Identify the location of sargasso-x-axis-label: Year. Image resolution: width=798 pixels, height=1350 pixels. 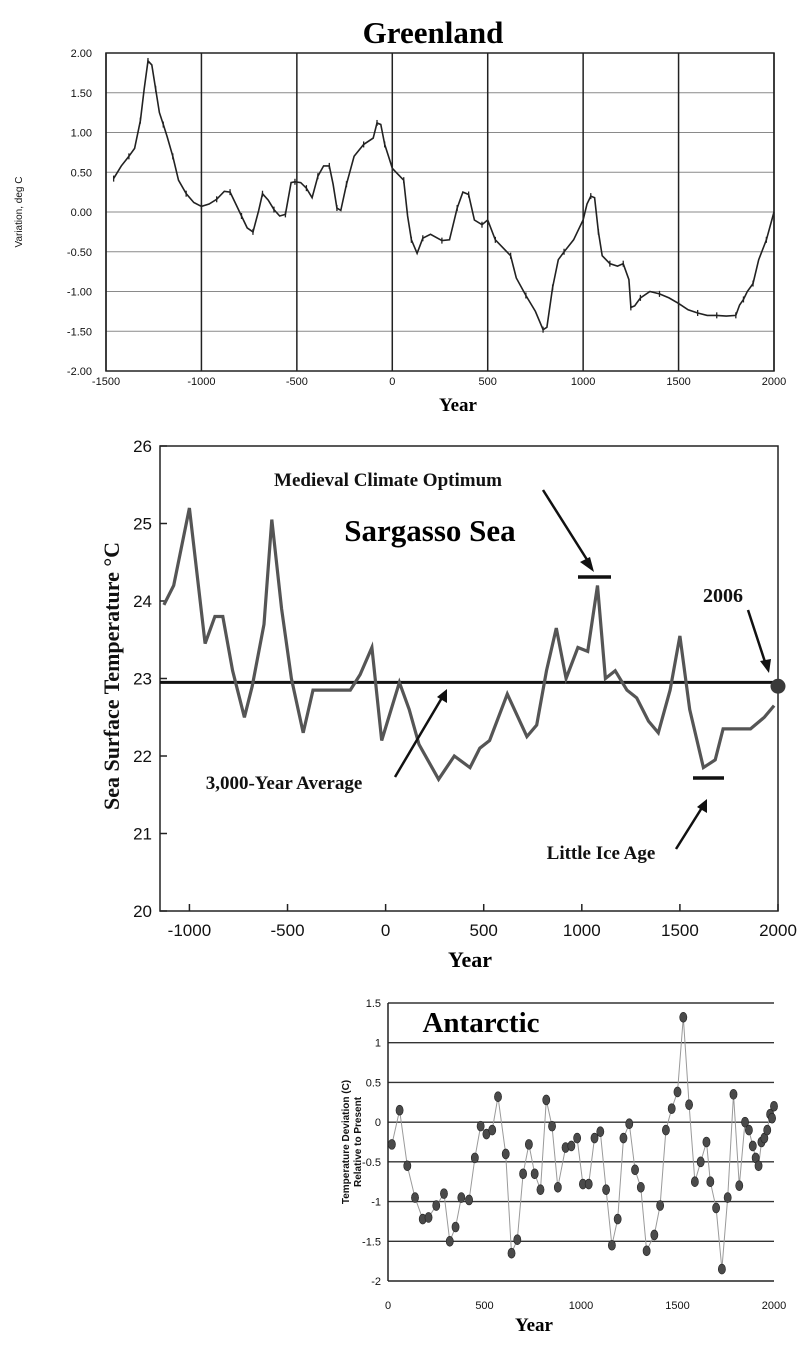
(470, 959).